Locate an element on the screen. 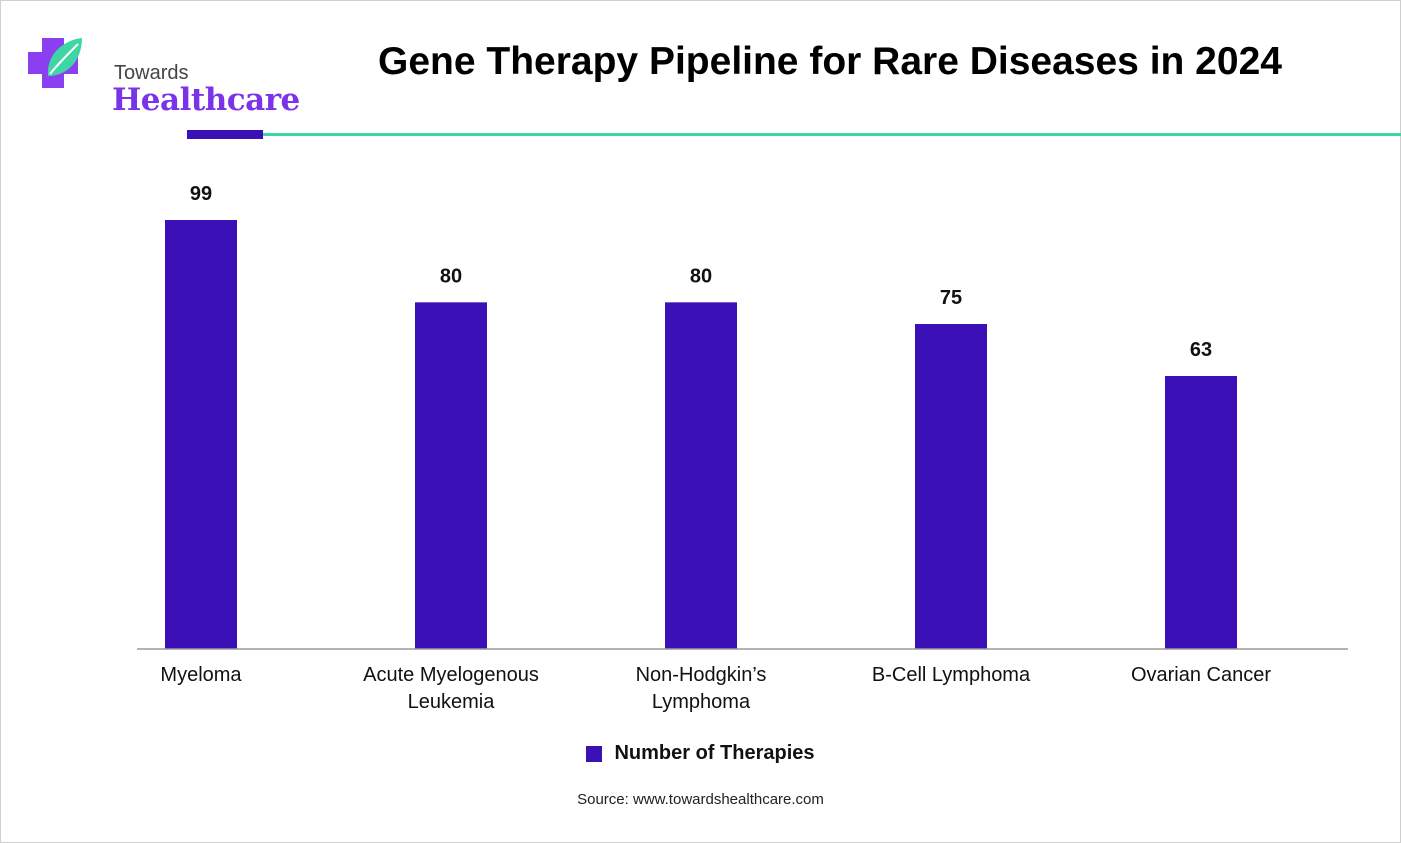 Image resolution: width=1401 pixels, height=843 pixels. legend: Number of Therapies is located at coordinates (700, 754).